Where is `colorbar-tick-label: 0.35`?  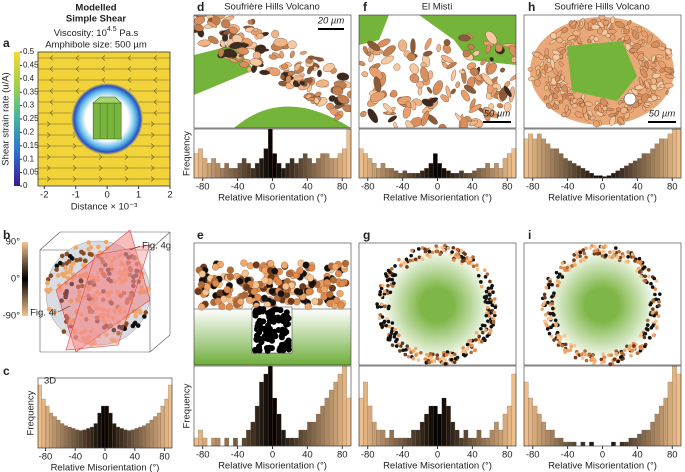
colorbar-tick-label: 0.35 is located at coordinates (31, 91).